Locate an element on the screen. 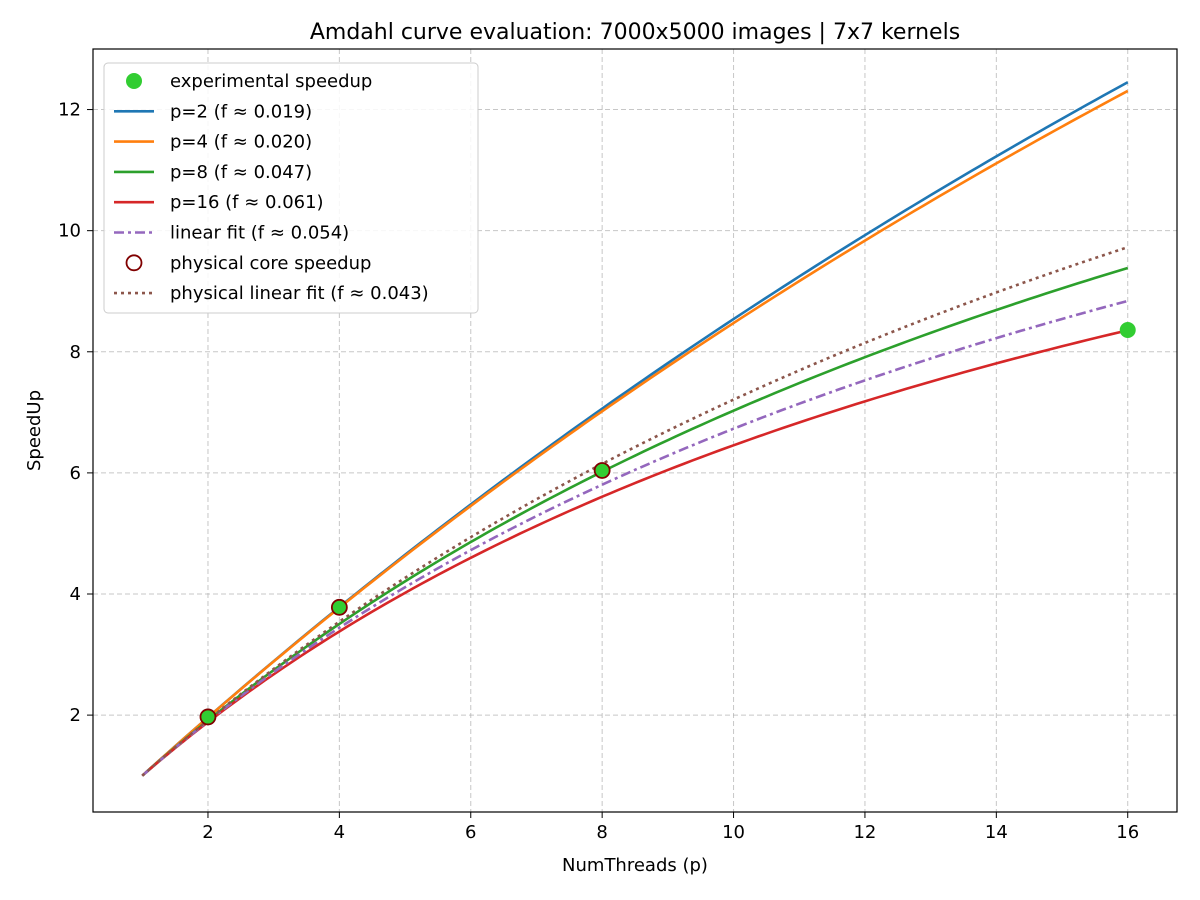 The image size is (1200, 900). x-axis-label: NumThreads (p) is located at coordinates (635, 865).